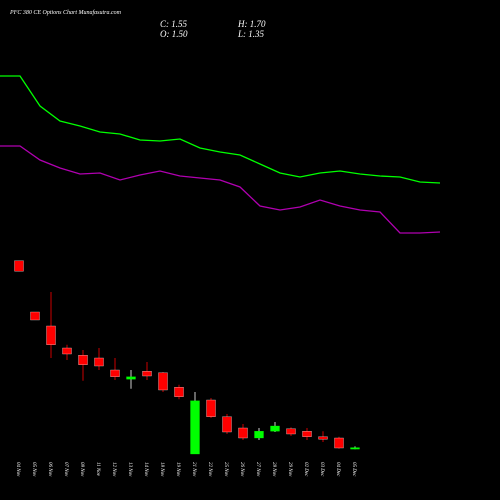 The image size is (500, 500). What do you see at coordinates (321, 469) in the screenshot?
I see `x-tick-label: 03 Dec` at bounding box center [321, 469].